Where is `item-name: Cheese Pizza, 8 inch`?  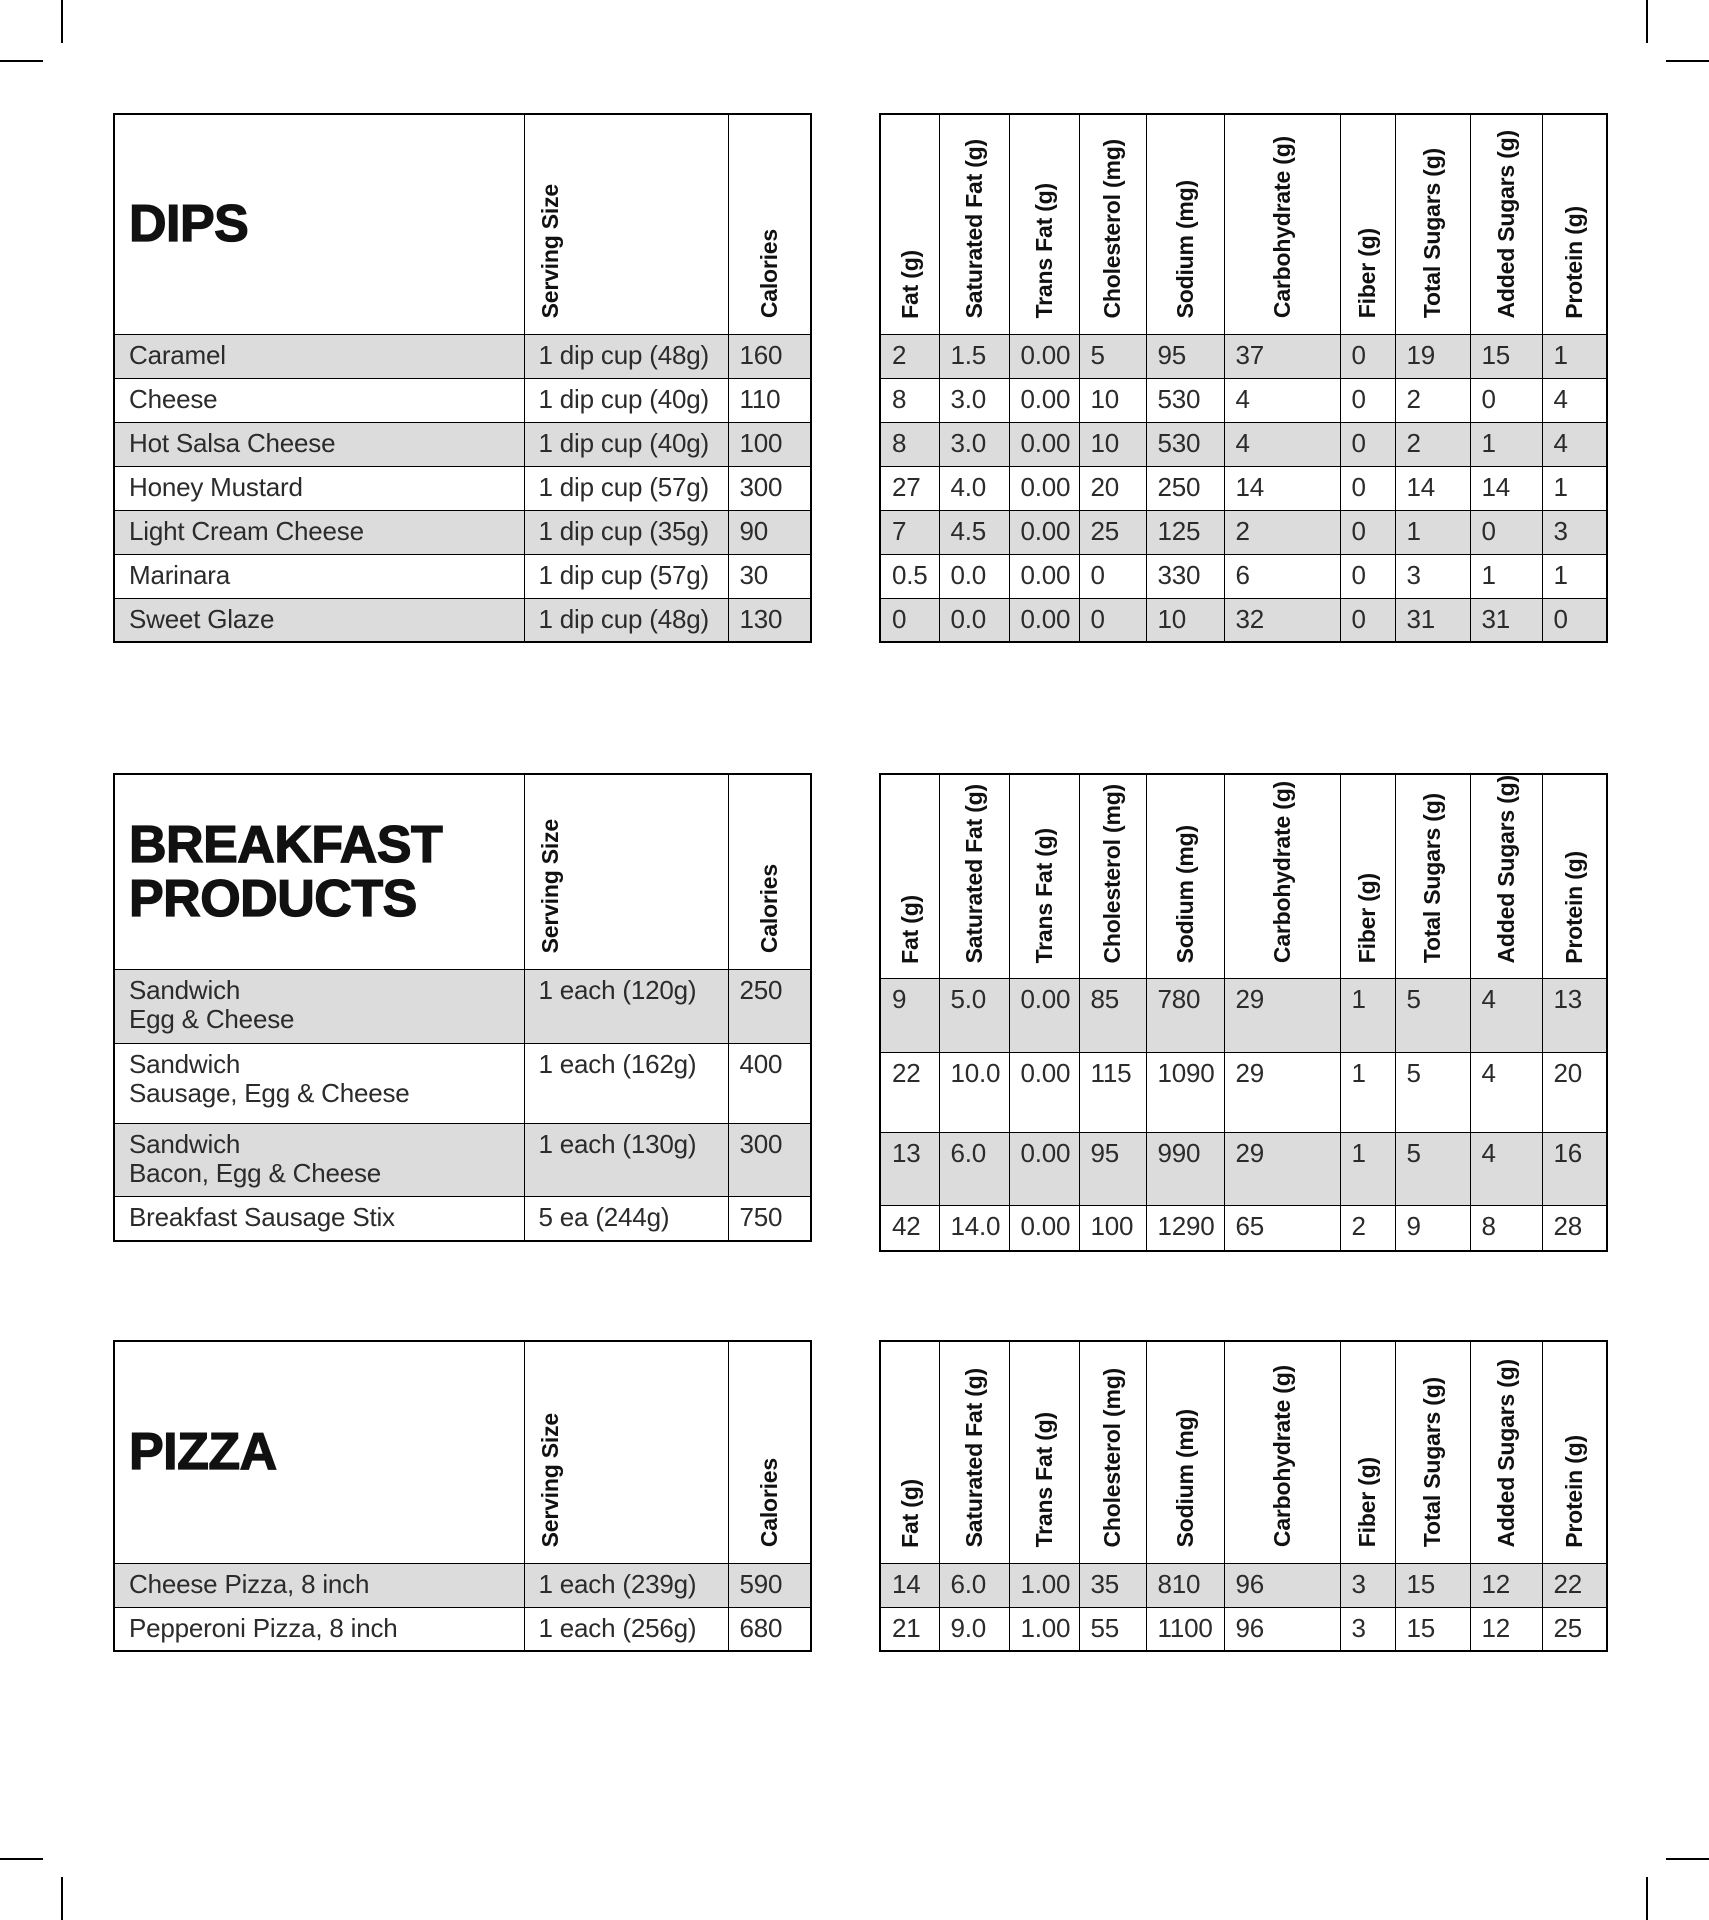 item-name: Cheese Pizza, 8 inch is located at coordinates (249, 1583).